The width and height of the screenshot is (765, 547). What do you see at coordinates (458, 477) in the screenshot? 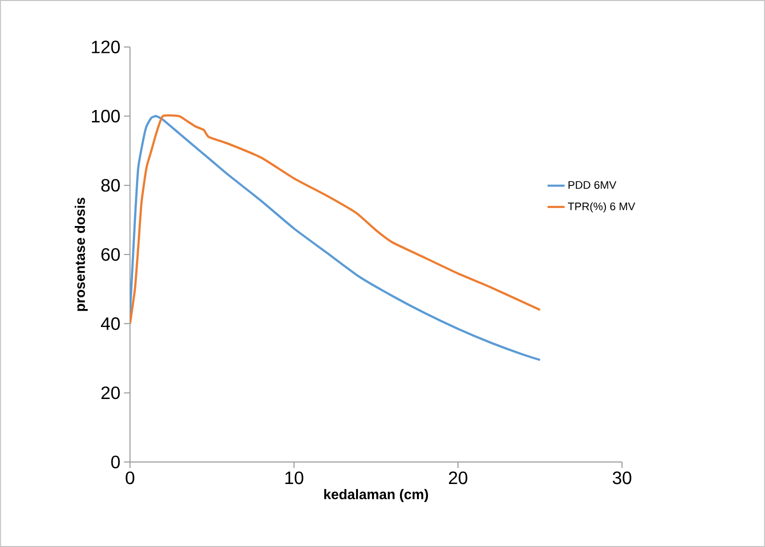
I see `x-tick-label: 20` at bounding box center [458, 477].